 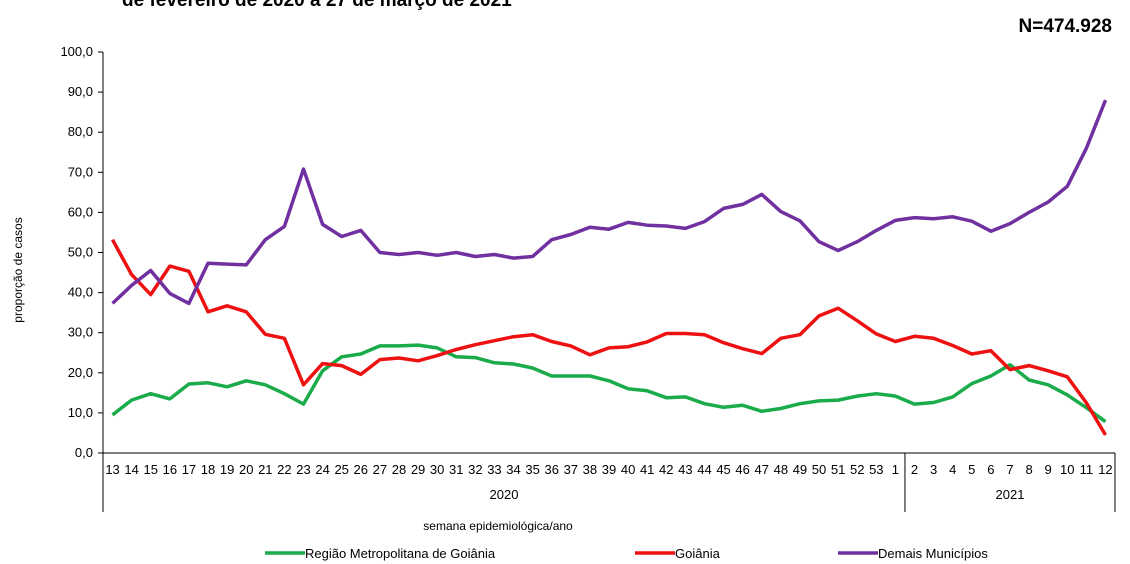 I want to click on x-tick-label: 38, so click(x=590, y=469).